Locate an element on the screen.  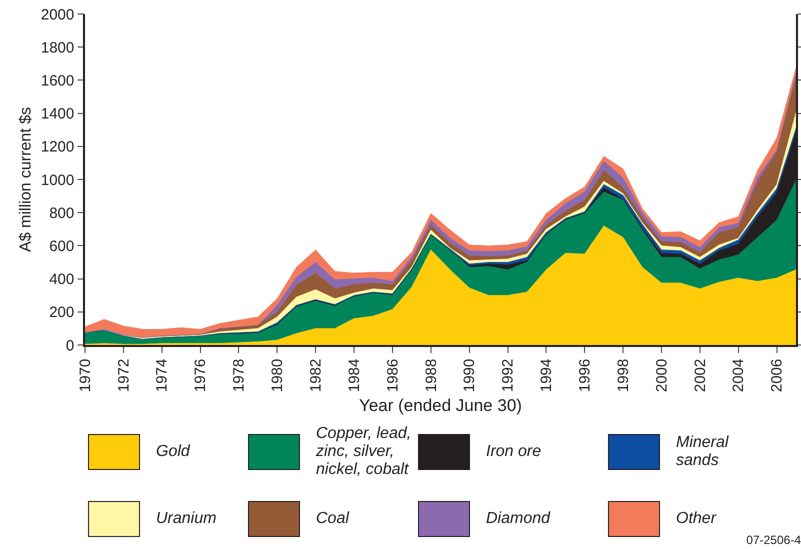
legend-label: Gold is located at coordinates (173, 452).